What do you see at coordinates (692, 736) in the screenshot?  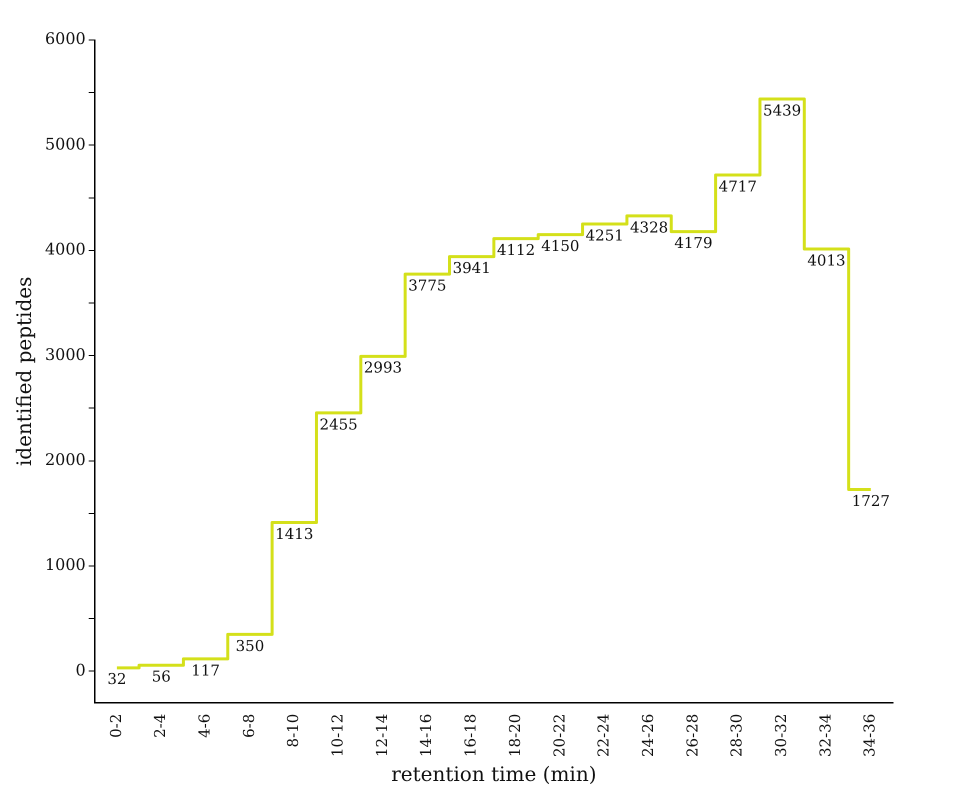 I see `x-tick-label: 26-28` at bounding box center [692, 736].